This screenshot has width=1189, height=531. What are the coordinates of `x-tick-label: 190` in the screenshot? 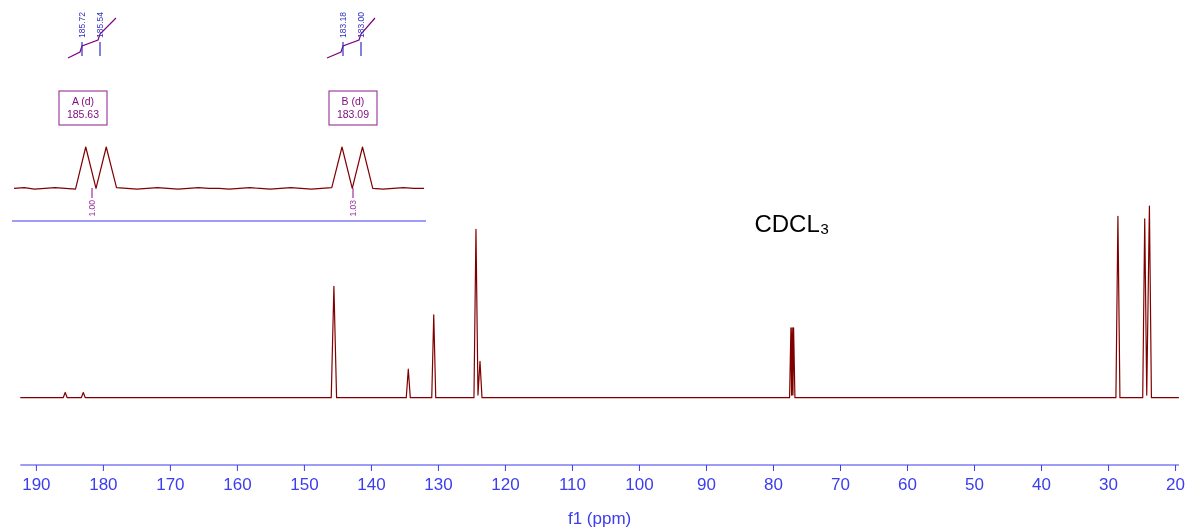 It's located at (36, 484).